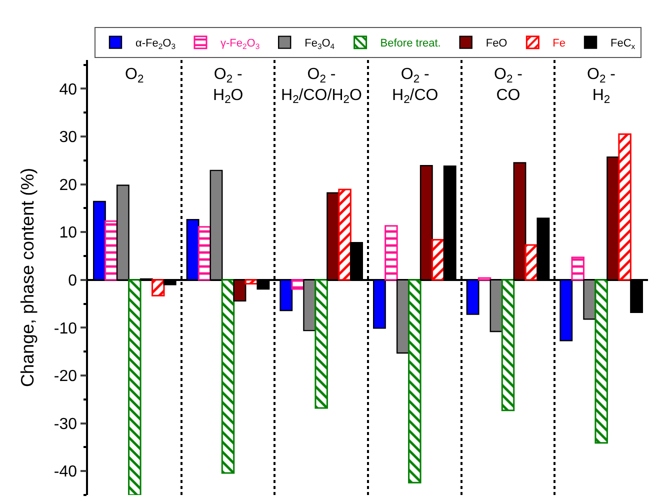 This screenshot has width=652, height=497. Describe the element at coordinates (28, 278) in the screenshot. I see `y-axis-title: Change, phase content (%)` at that location.